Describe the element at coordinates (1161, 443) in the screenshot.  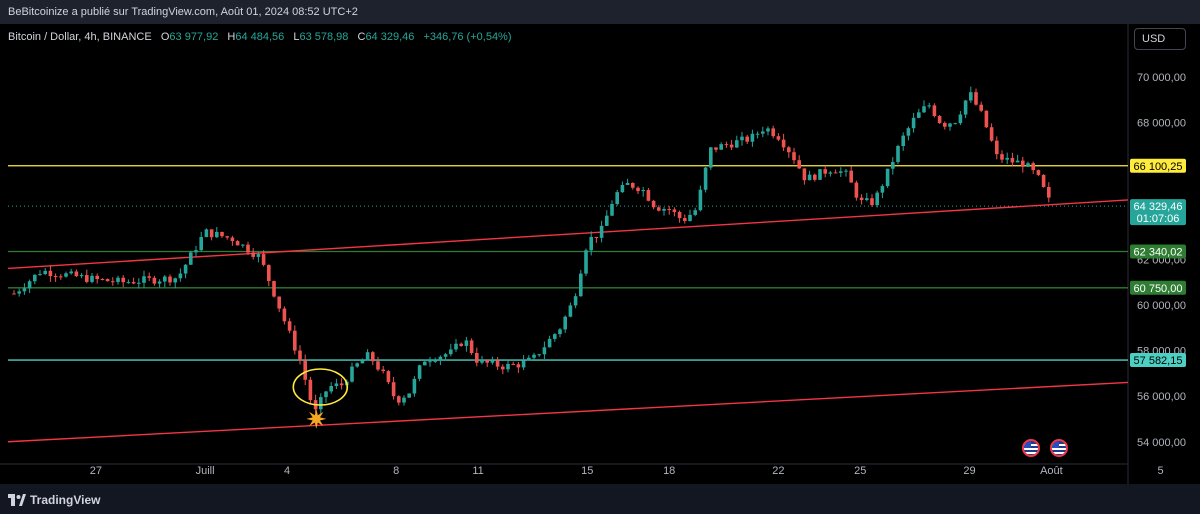
I see `y-tick-label: 54 000,00` at that location.